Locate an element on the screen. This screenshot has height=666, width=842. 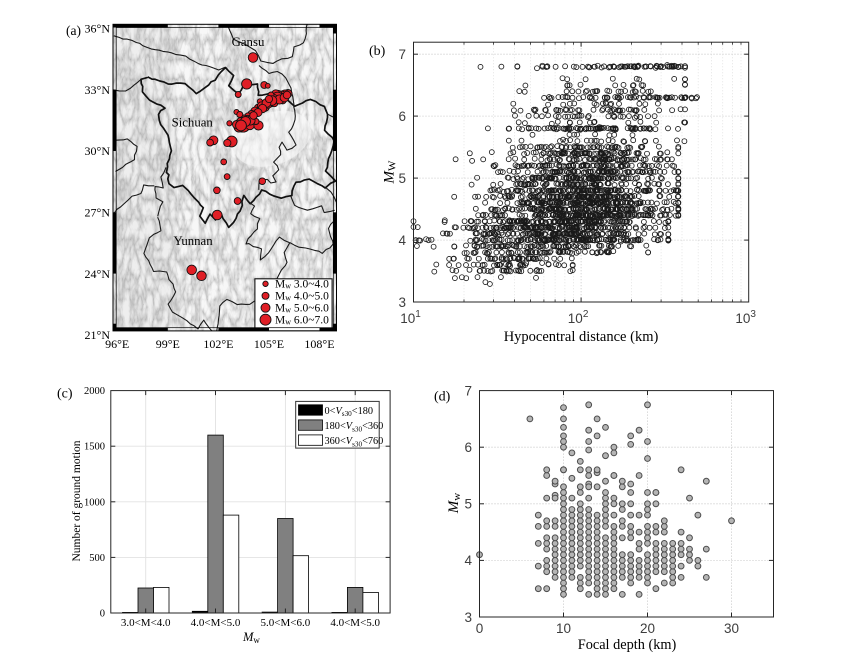
svg-text: 500 is located at coordinates (97, 558).